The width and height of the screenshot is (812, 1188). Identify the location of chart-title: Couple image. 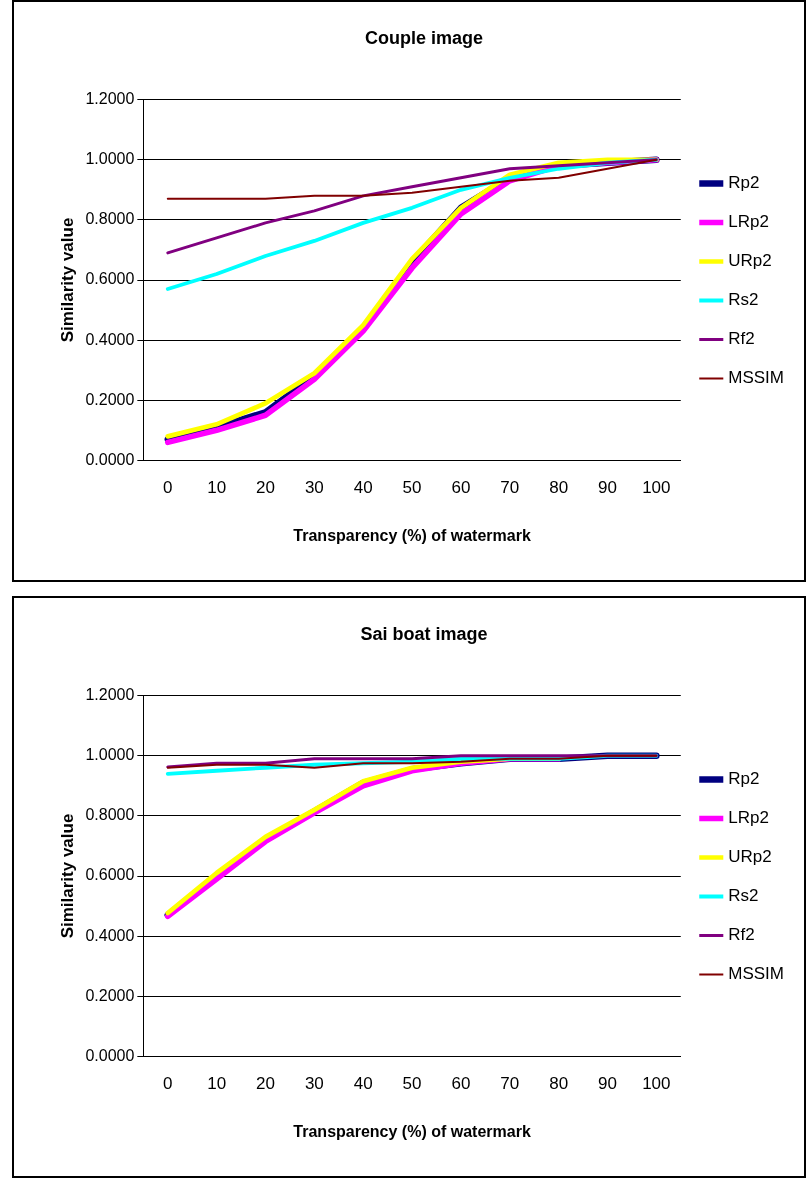
(424, 37).